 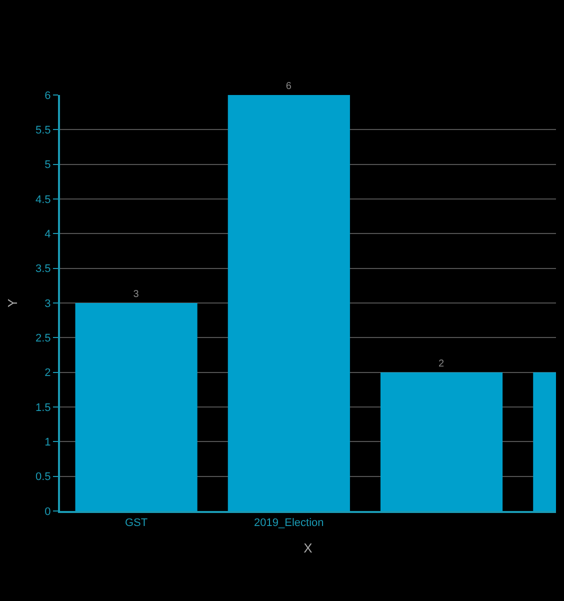 I want to click on x-axis-title: X, so click(x=308, y=548).